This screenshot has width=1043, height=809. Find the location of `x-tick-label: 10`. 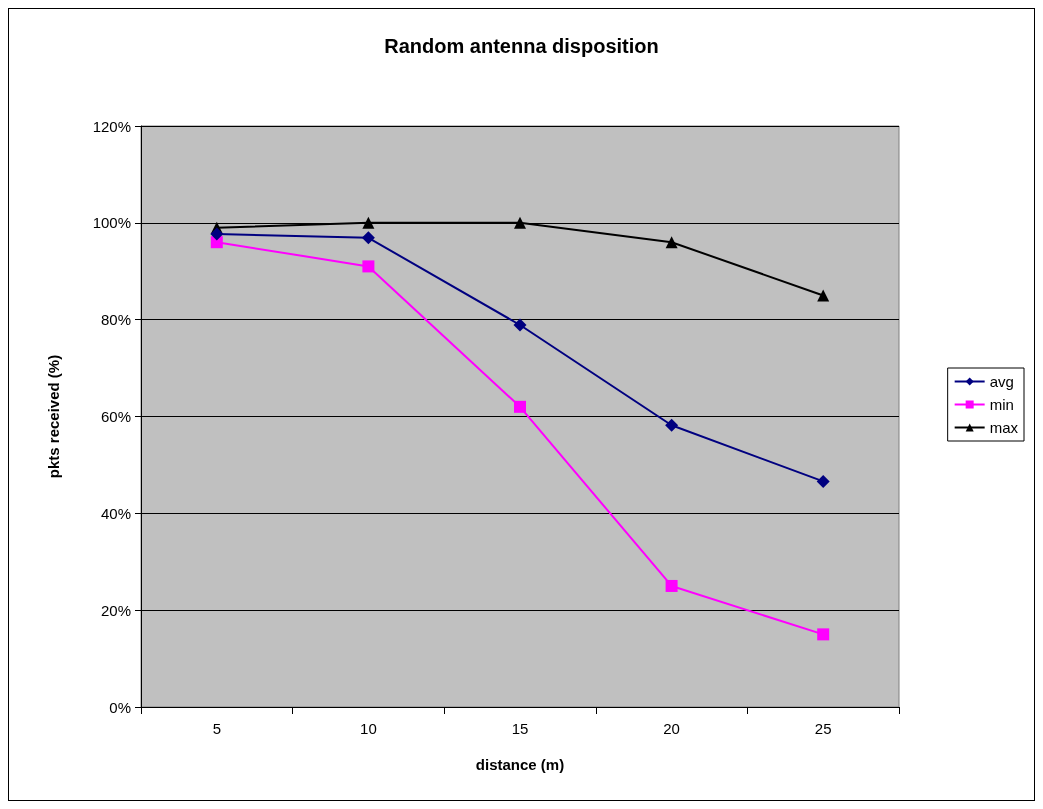

x-tick-label: 10 is located at coordinates (368, 728).